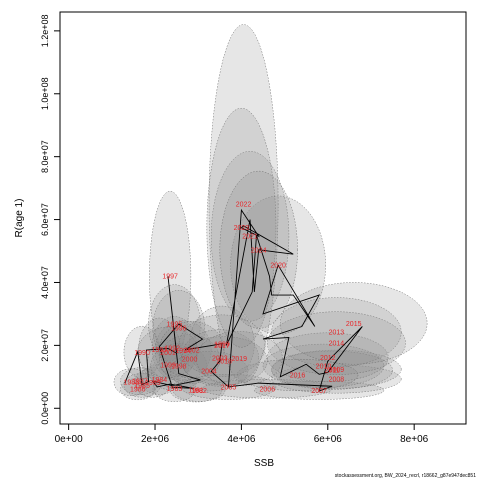 The image size is (480, 480). What do you see at coordinates (179, 367) in the screenshot?
I see `year-label-1998: 1998` at bounding box center [179, 367].